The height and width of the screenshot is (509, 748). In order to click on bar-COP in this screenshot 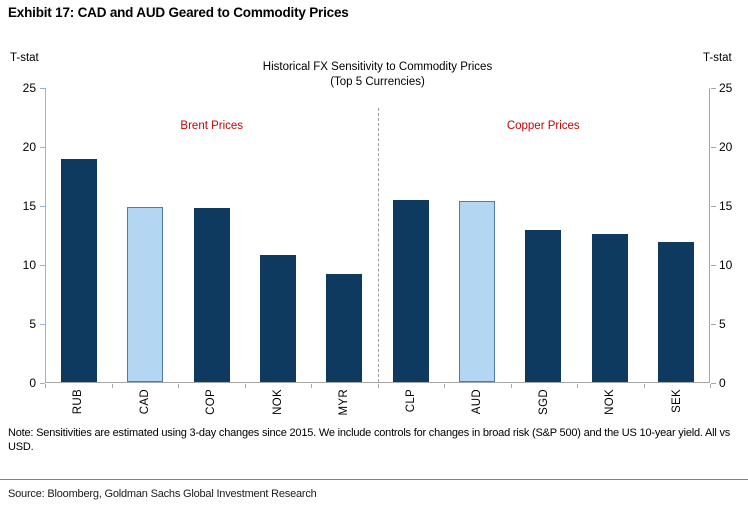, I will do `click(211, 294)`.